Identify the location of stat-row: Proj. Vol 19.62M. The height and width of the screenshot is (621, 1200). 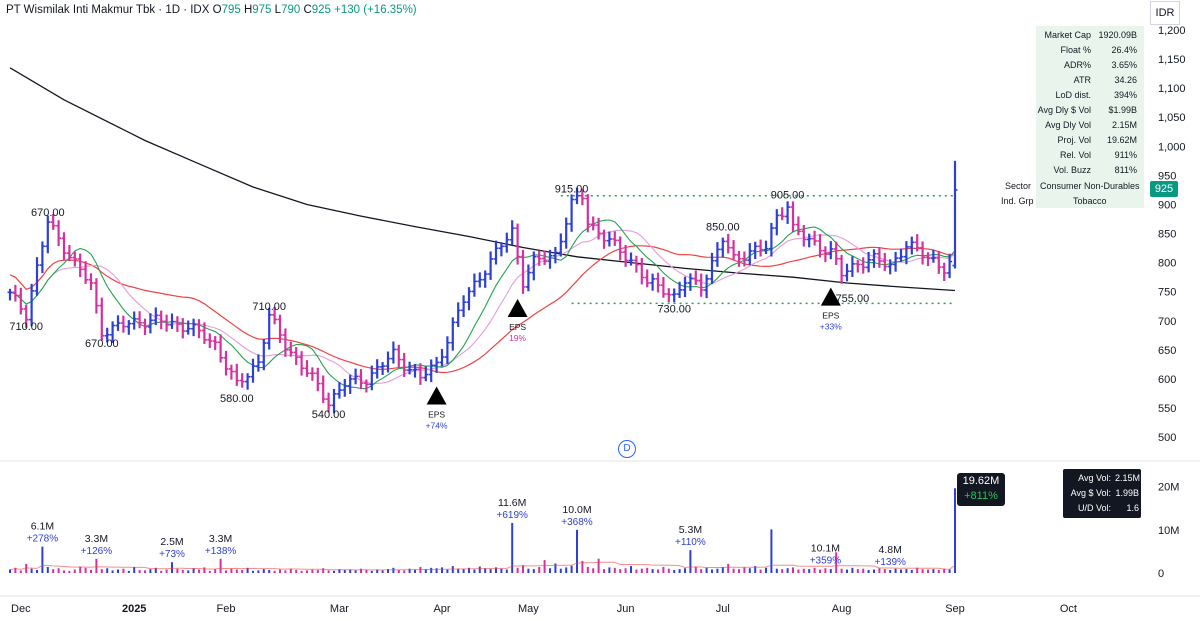
(1071, 140).